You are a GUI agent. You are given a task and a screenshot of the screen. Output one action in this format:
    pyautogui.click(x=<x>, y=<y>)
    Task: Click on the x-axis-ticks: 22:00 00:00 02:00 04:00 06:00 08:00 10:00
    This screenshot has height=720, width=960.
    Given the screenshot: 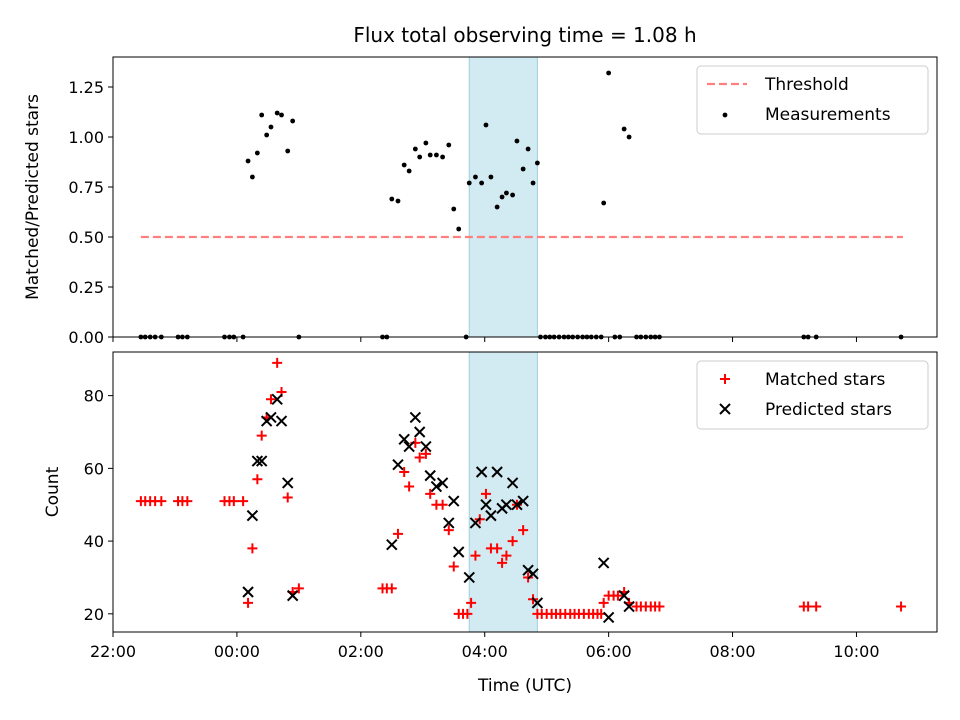 What is the action you would take?
    pyautogui.click(x=485, y=646)
    